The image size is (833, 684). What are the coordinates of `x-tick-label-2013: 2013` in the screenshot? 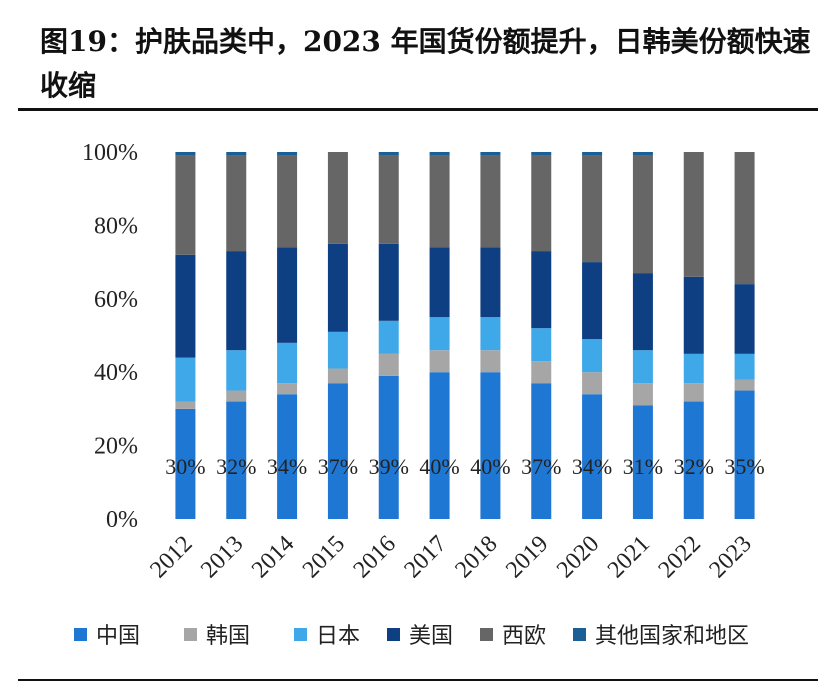 It's located at (222, 557).